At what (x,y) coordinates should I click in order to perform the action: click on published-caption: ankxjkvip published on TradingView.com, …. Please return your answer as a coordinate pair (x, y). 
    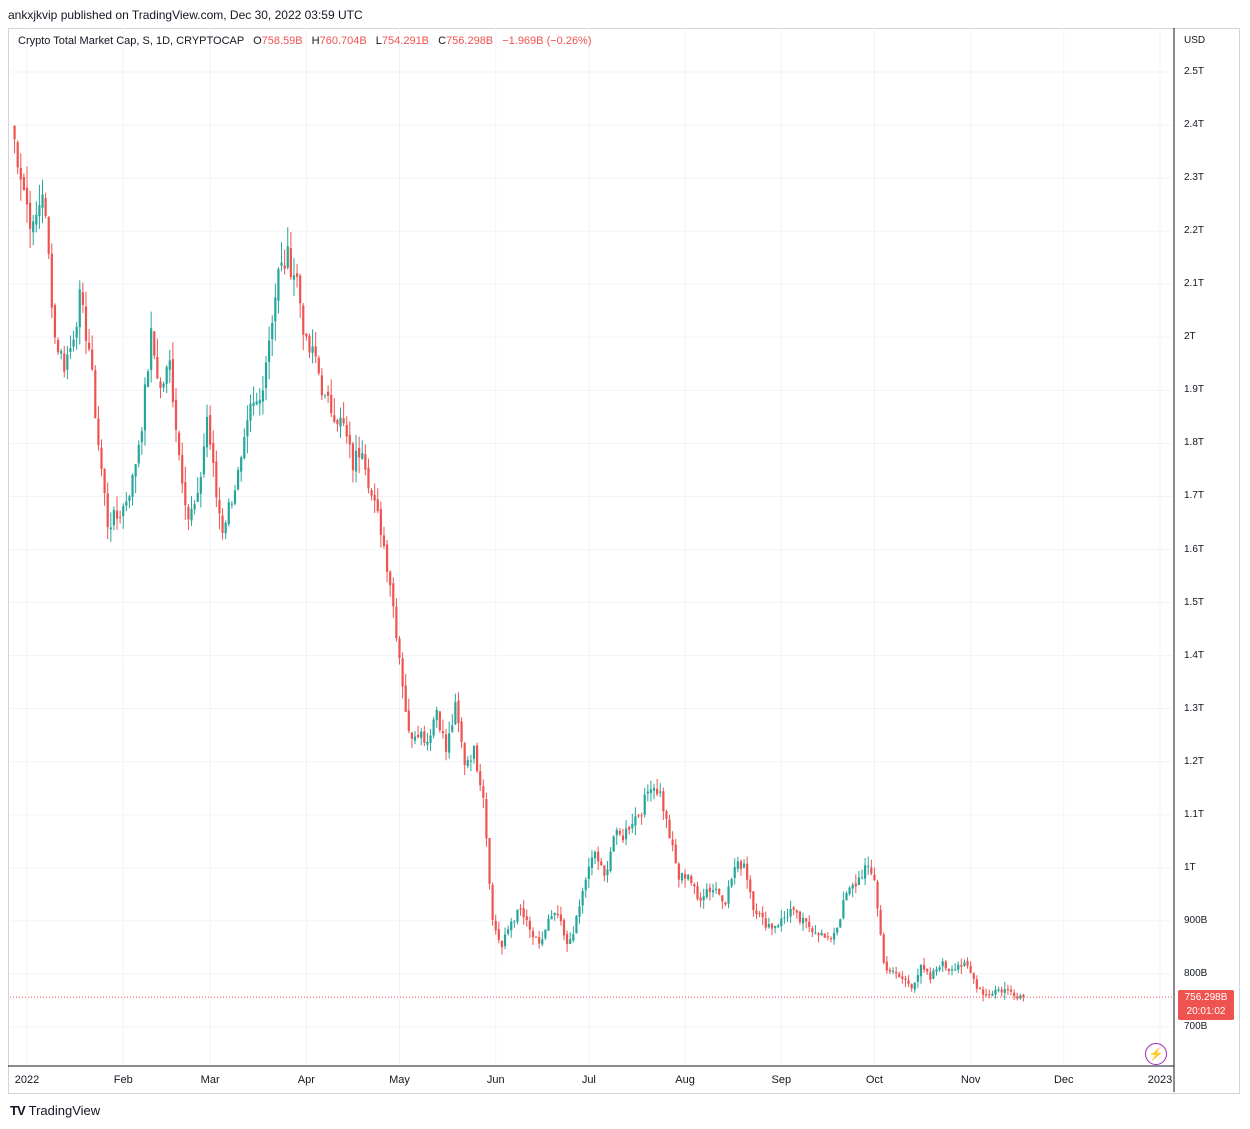
    Looking at the image, I should click on (185, 15).